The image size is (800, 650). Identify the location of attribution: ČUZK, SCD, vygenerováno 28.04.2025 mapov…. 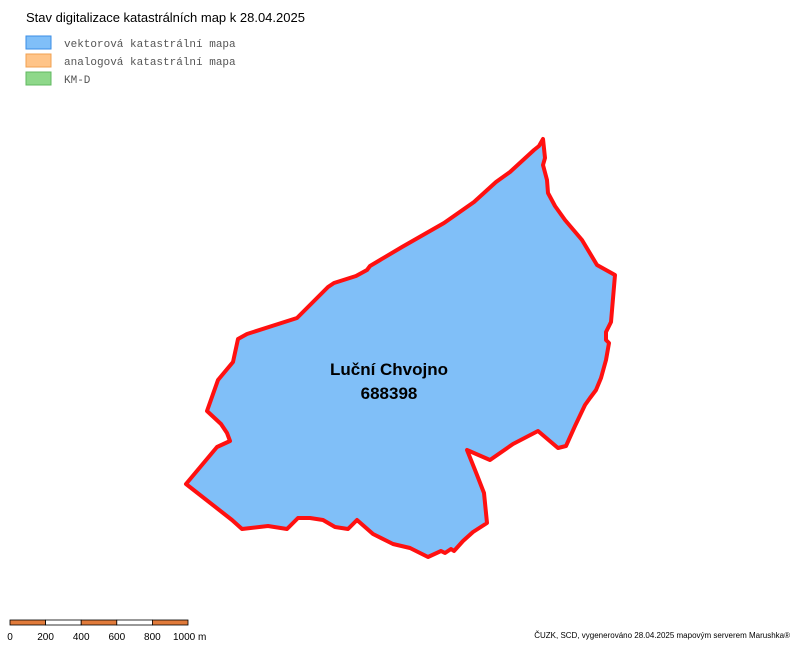
(662, 635).